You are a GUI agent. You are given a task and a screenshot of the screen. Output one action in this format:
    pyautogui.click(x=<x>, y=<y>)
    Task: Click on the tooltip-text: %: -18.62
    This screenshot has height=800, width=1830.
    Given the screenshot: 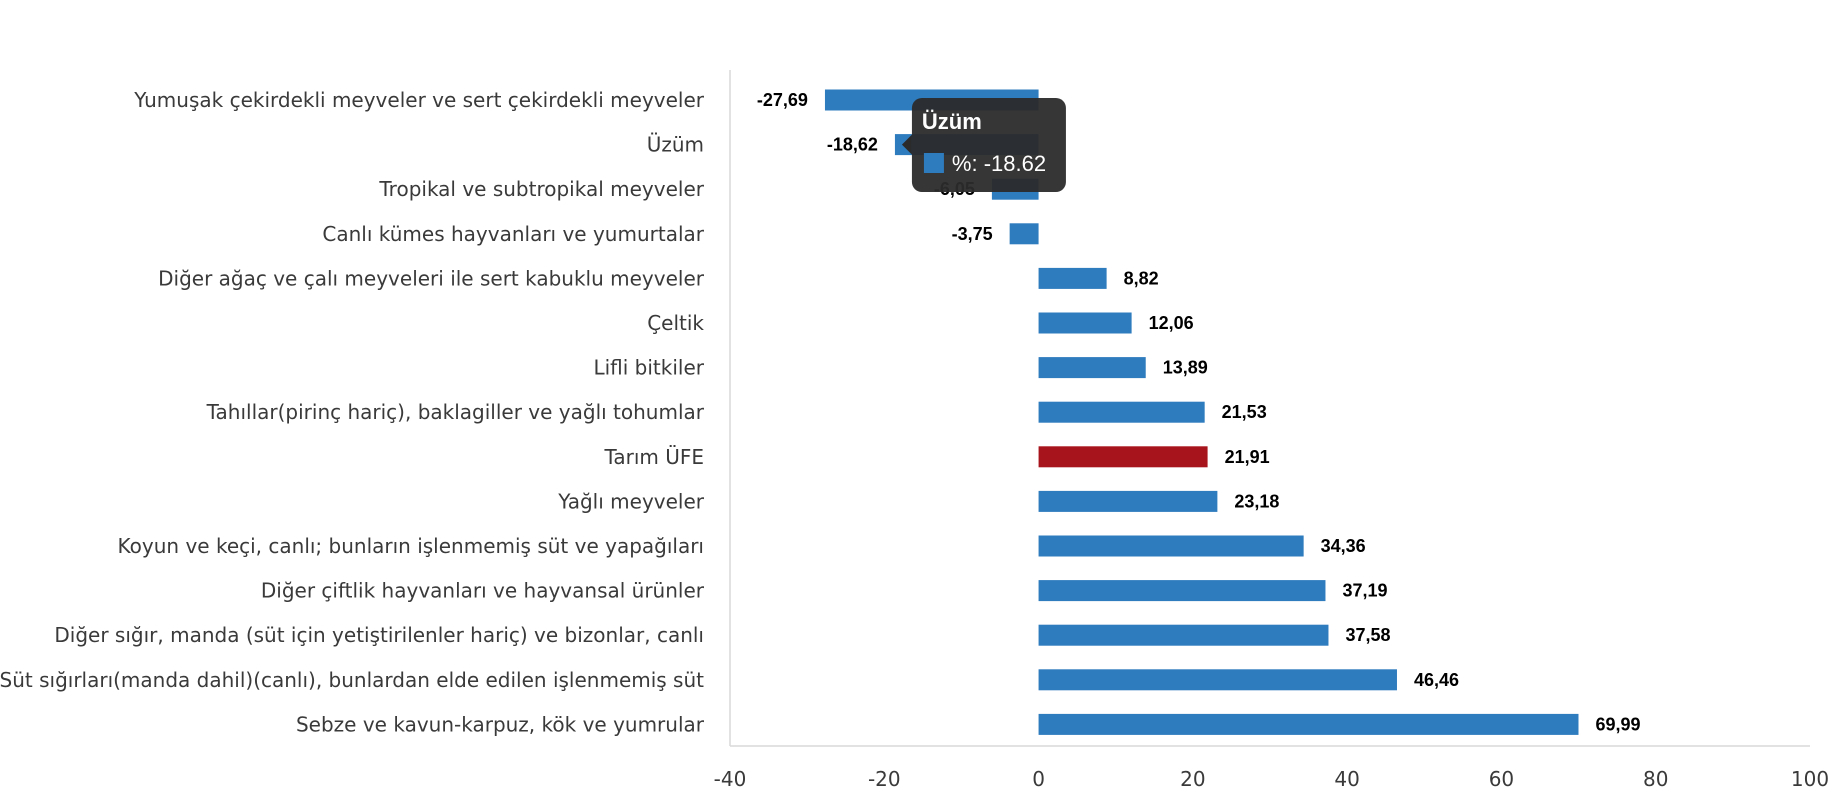 What is the action you would take?
    pyautogui.click(x=999, y=163)
    